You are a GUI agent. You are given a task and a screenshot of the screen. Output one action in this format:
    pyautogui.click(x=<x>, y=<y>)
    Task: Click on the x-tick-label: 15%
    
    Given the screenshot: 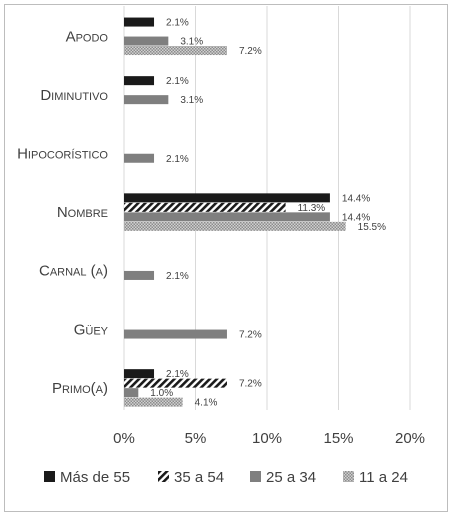 What is the action you would take?
    pyautogui.click(x=338, y=438)
    